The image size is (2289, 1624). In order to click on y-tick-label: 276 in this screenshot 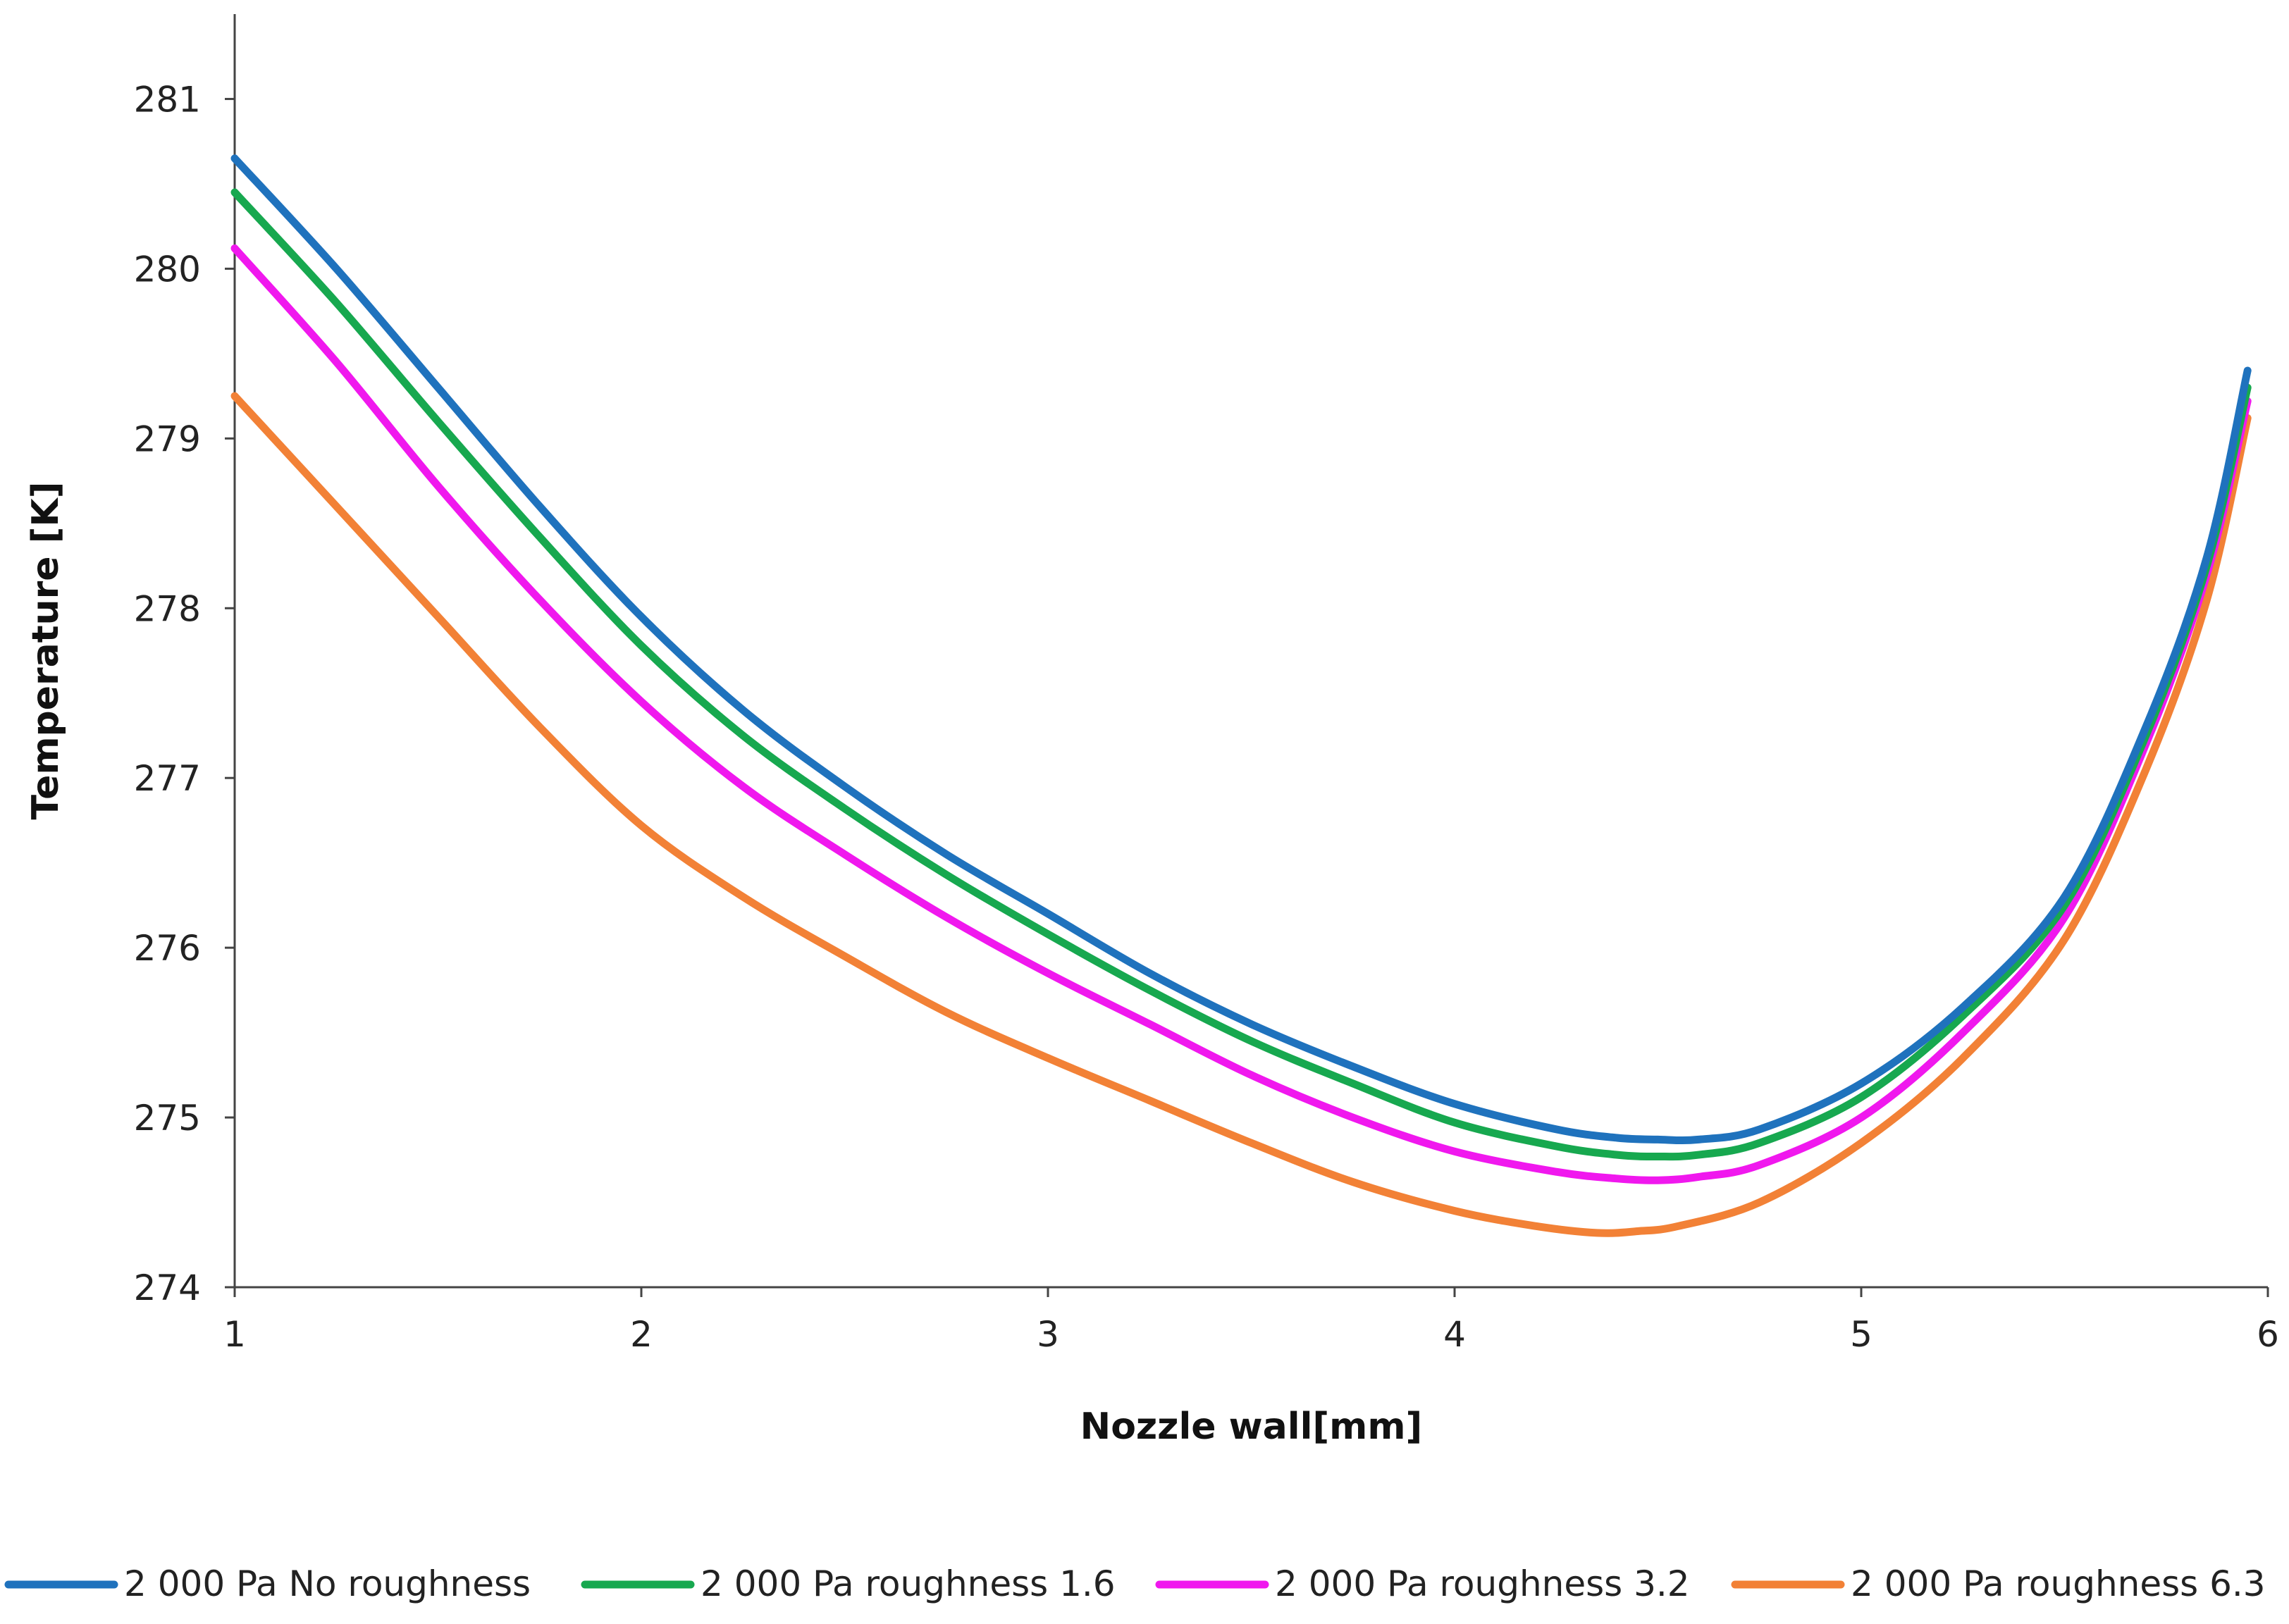, I will do `click(167, 948)`.